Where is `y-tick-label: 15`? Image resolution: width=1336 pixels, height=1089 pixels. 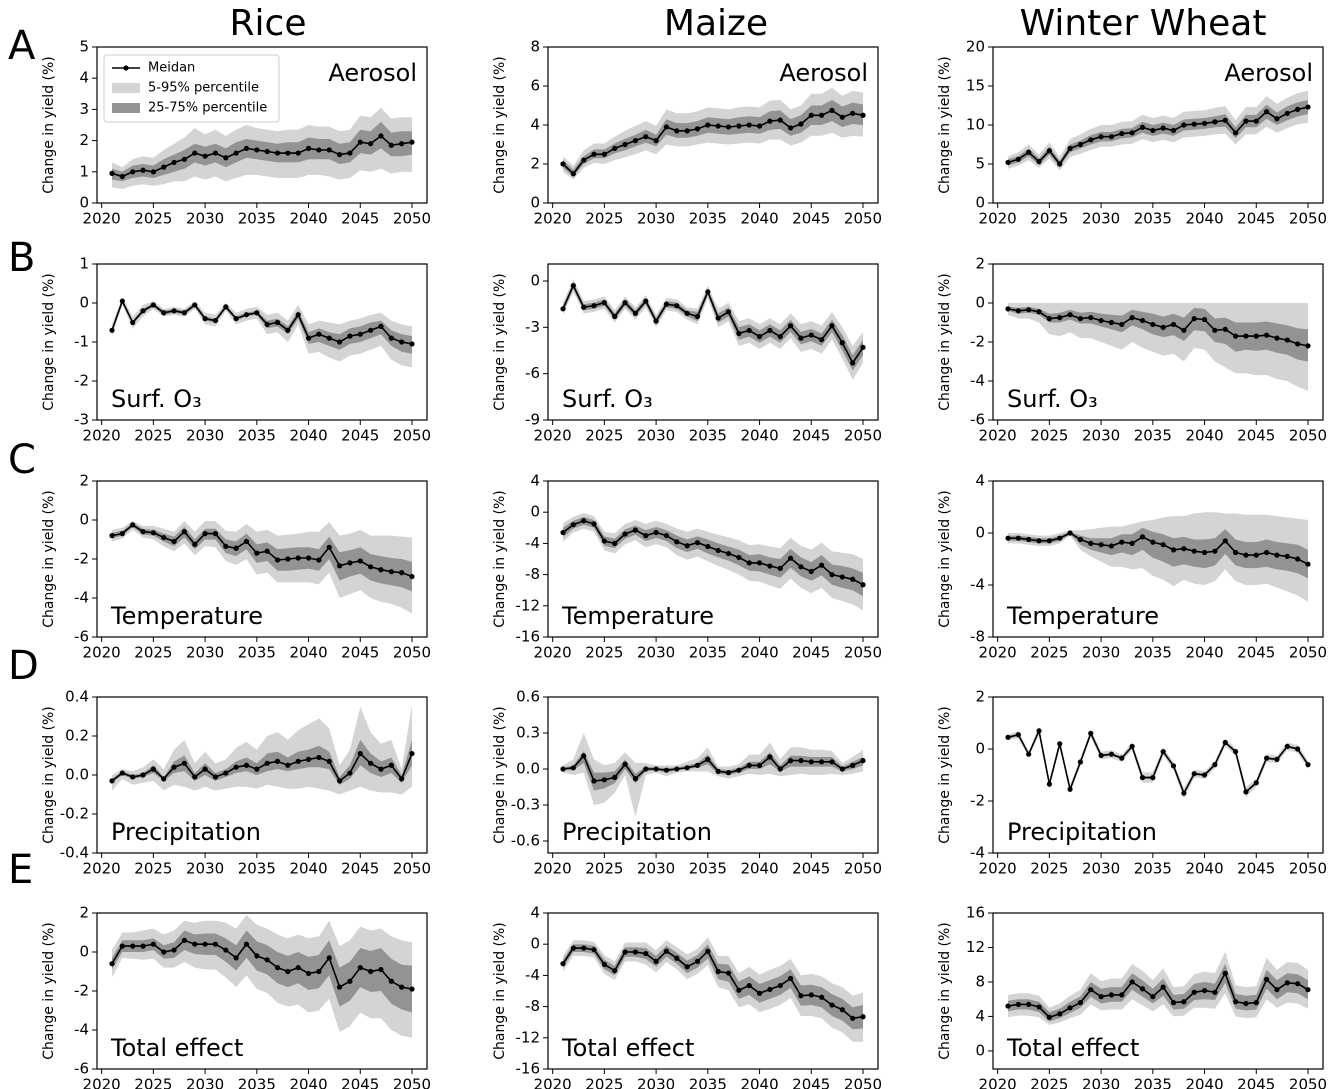
y-tick-label: 15 is located at coordinates (975, 86).